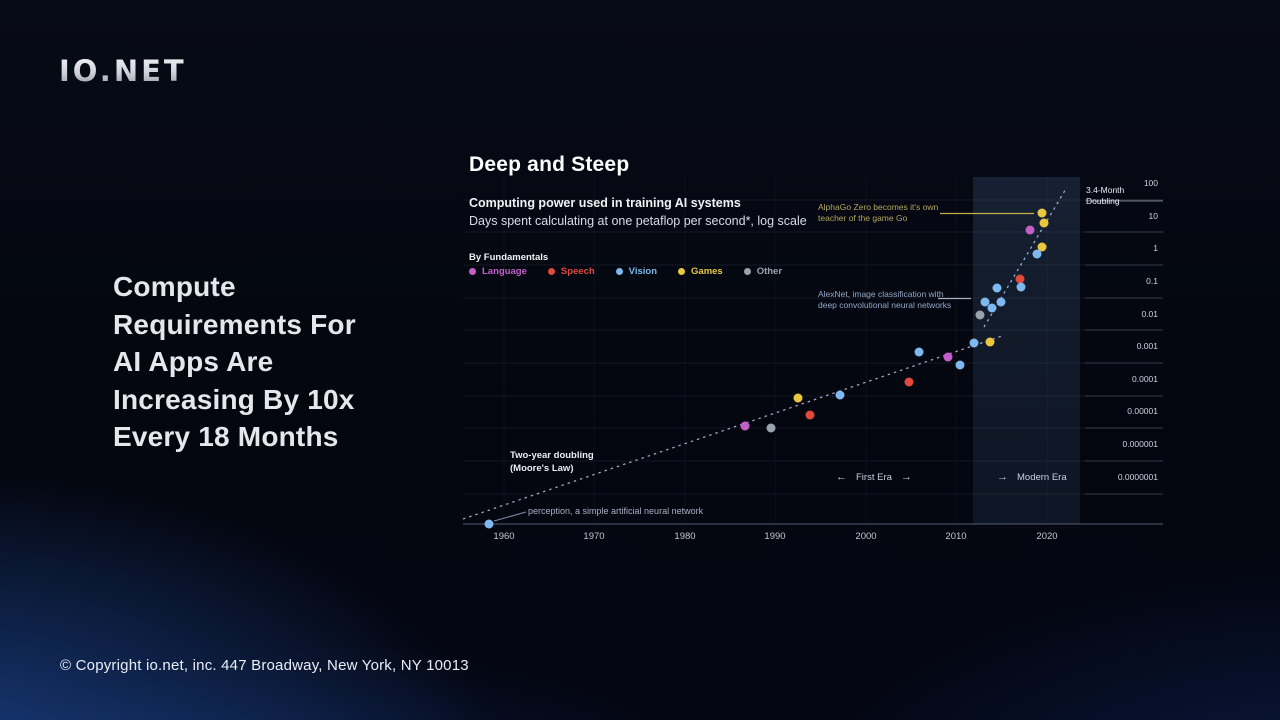 Image resolution: width=1280 pixels, height=720 pixels. Describe the element at coordinates (643, 271) in the screenshot. I see `legend-label: Vision` at that location.